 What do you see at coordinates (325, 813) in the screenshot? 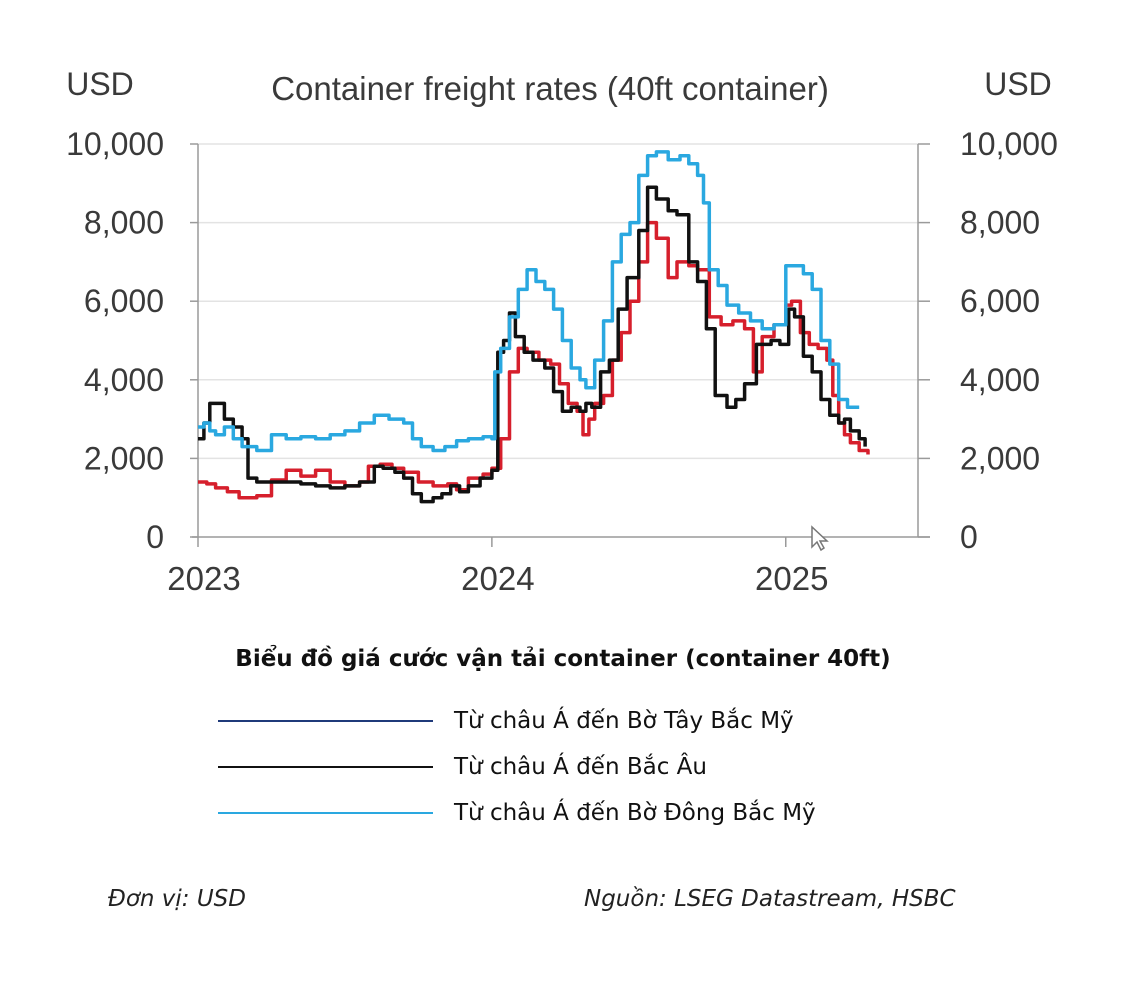
I see `legend-swatch-us-east-coast` at bounding box center [325, 813].